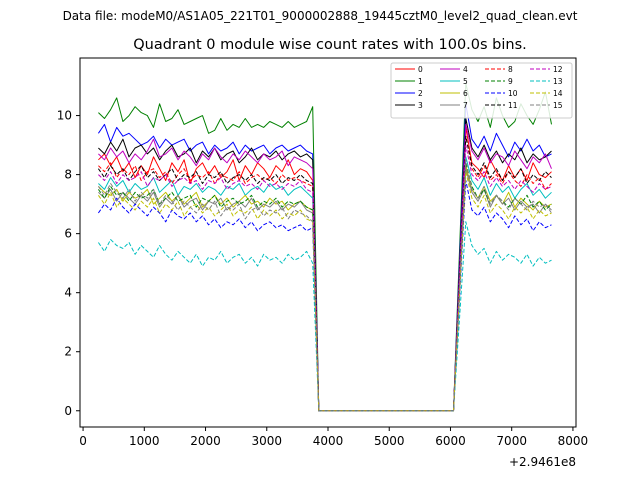 This screenshot has height=484, width=640. What do you see at coordinates (68, 411) in the screenshot?
I see `y-tick-label: 0` at bounding box center [68, 411].